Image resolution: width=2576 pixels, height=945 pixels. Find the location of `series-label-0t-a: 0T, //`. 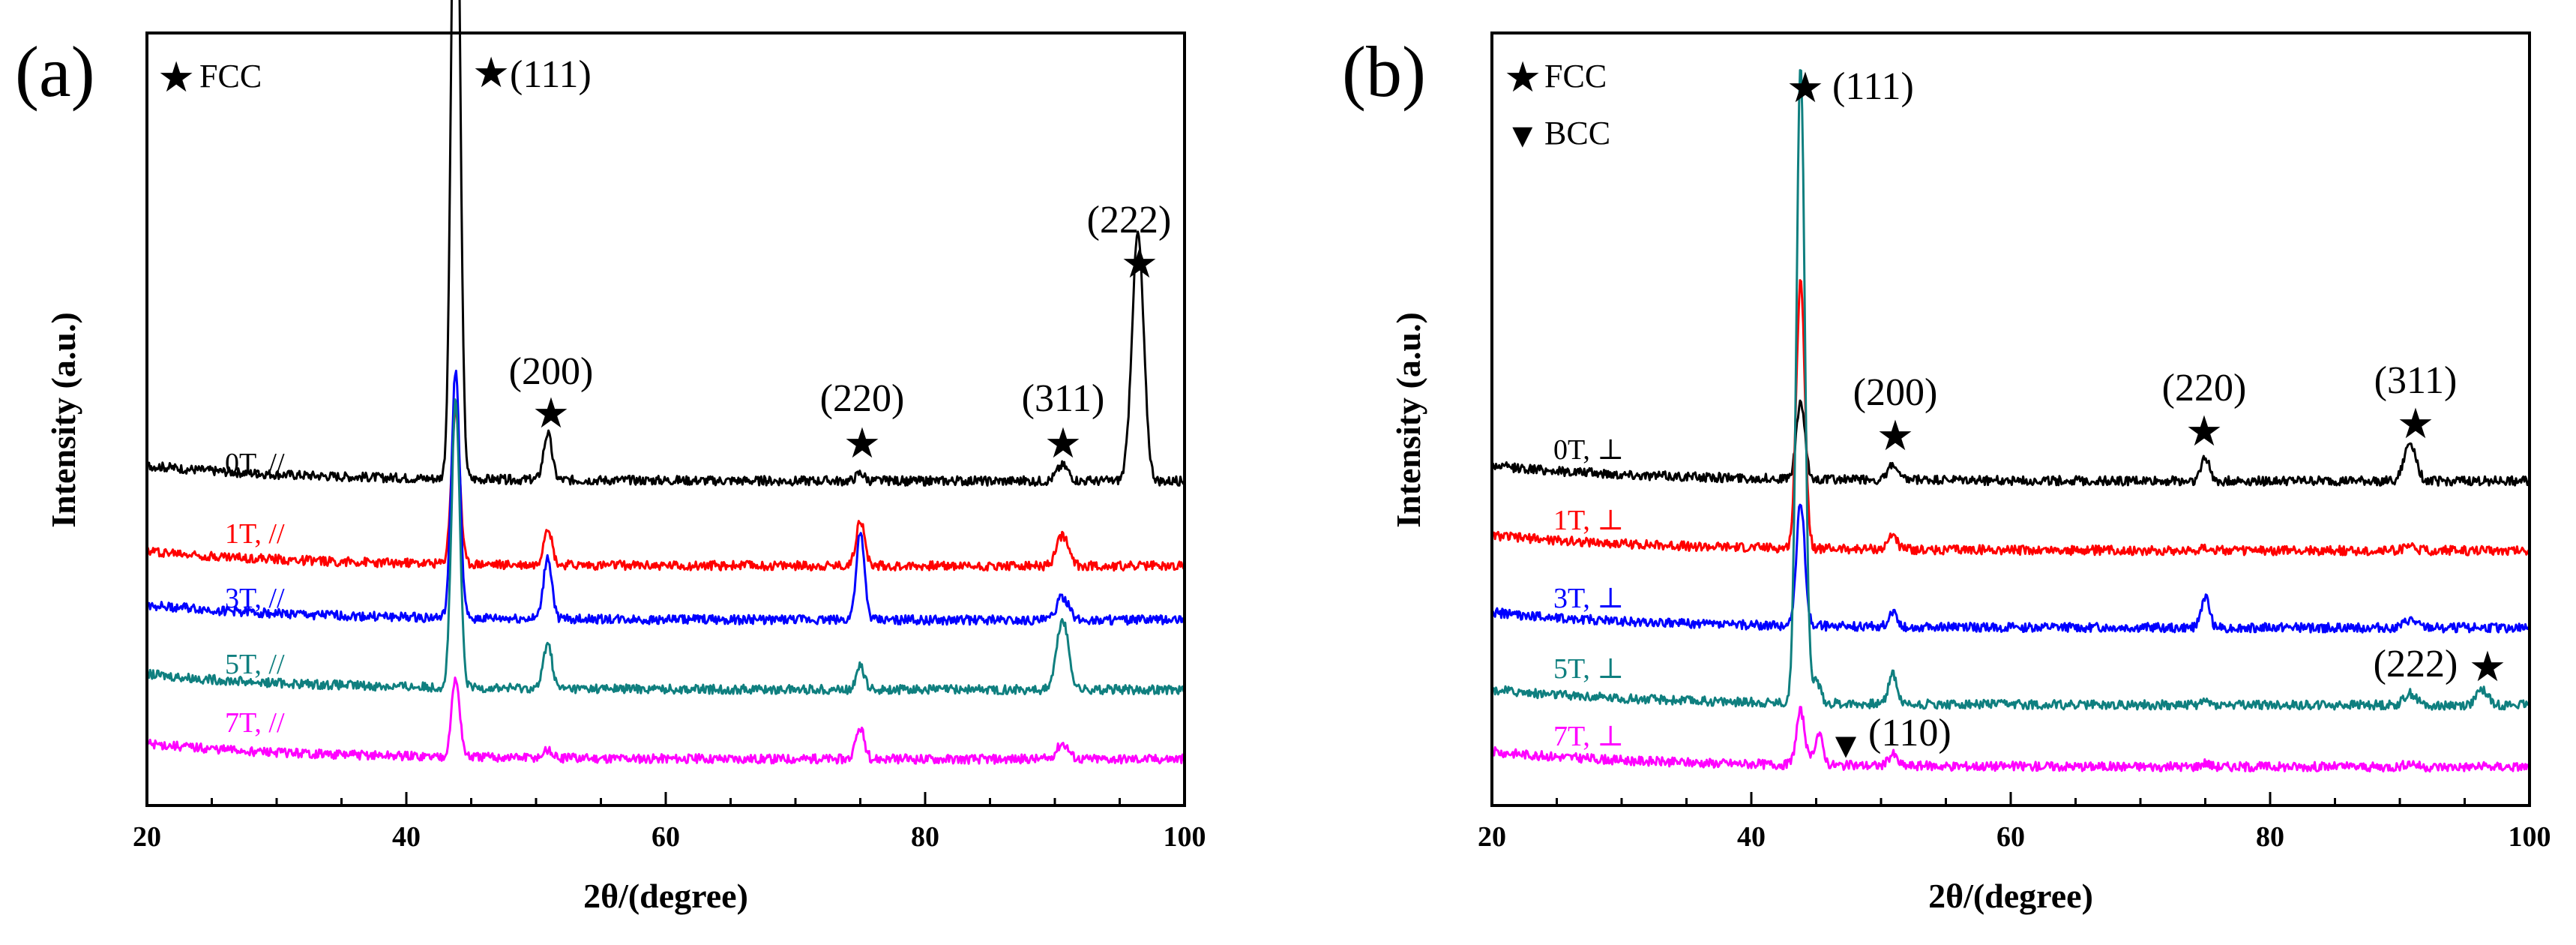

series-label-0t-a: 0T, // is located at coordinates (255, 463).